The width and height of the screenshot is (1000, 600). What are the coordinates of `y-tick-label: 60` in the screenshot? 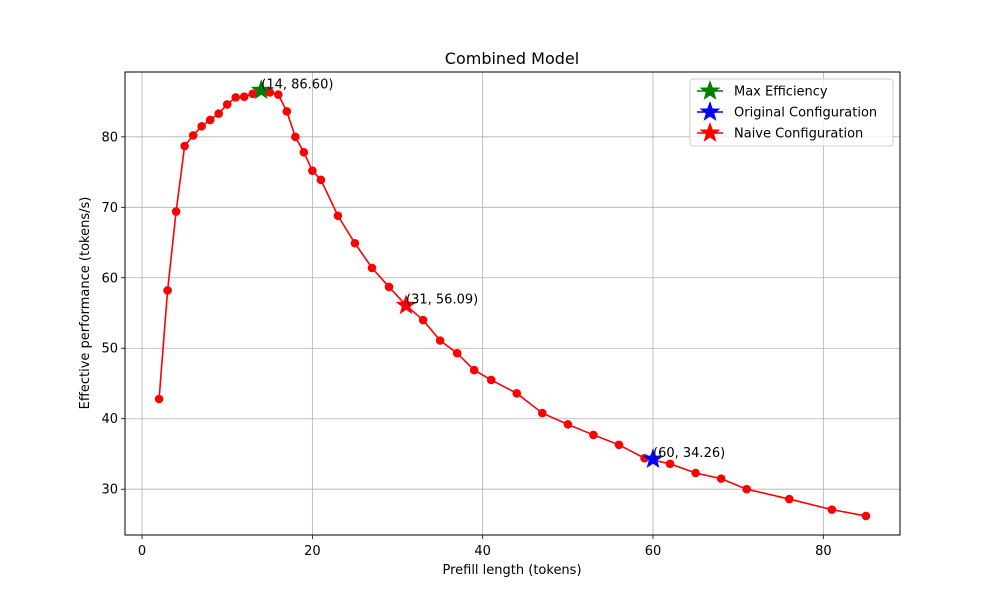 It's located at (109, 278).